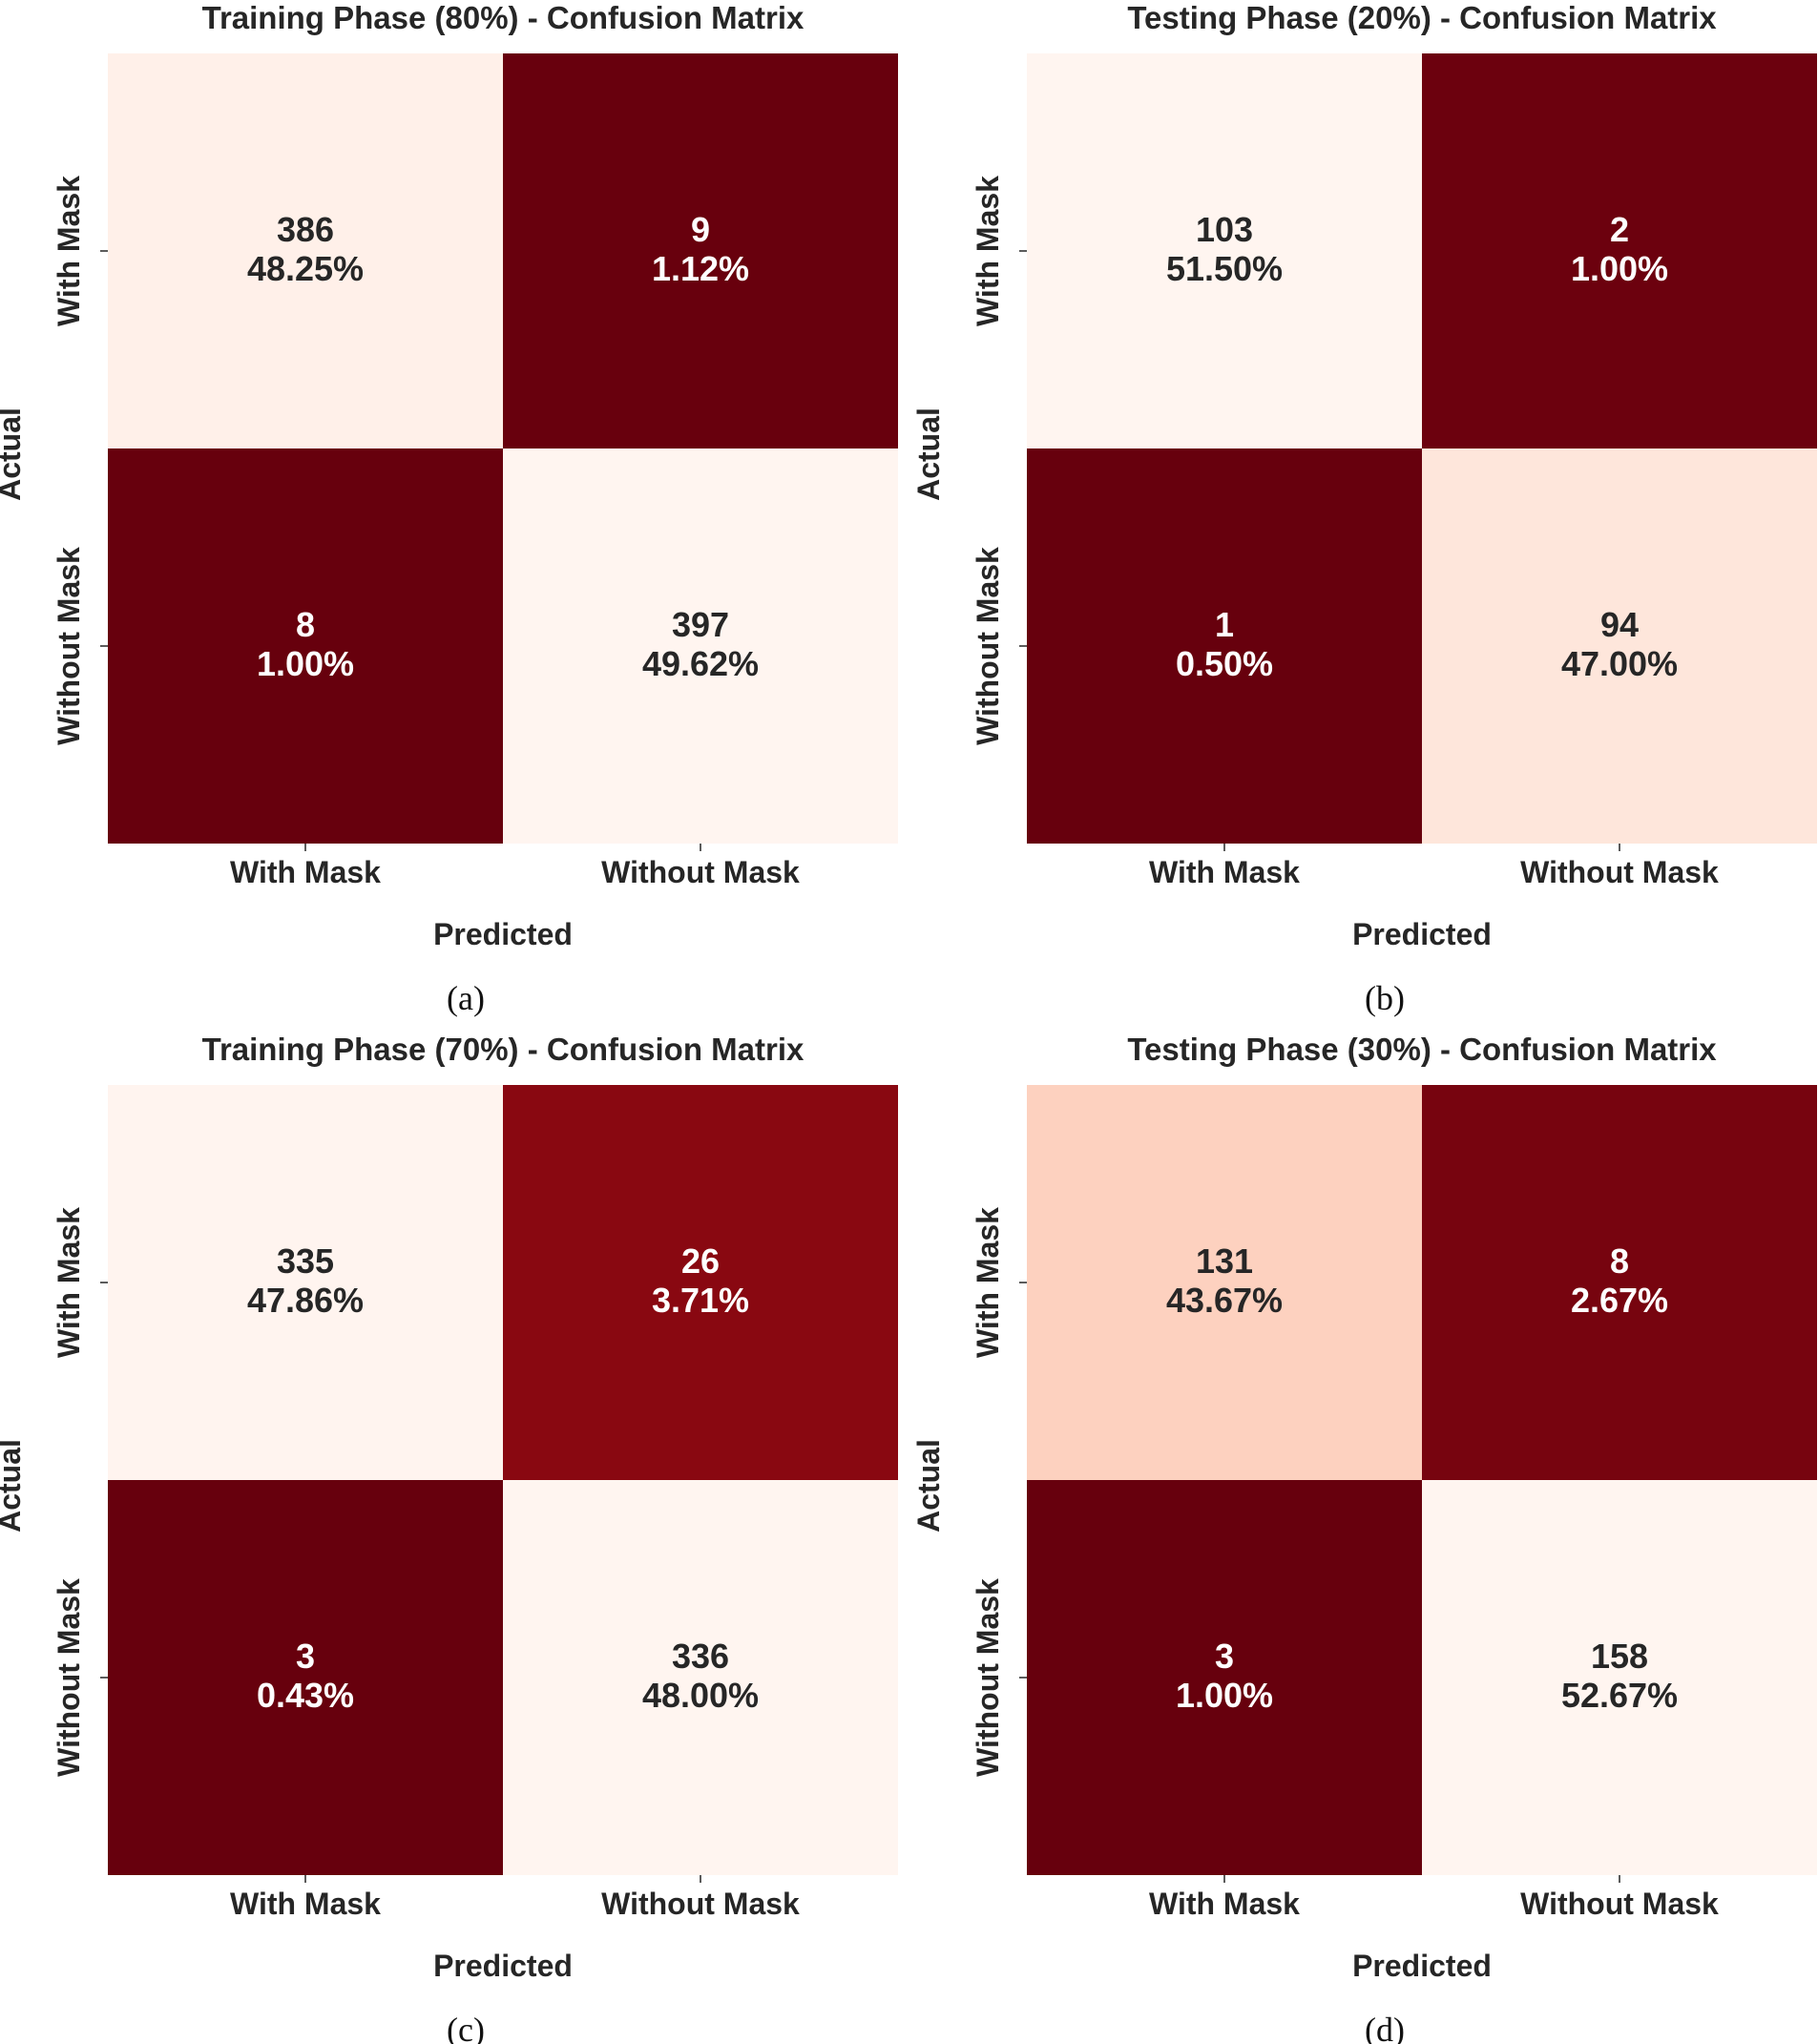  I want to click on cell-percentage-label: 48.00%, so click(700, 1695).